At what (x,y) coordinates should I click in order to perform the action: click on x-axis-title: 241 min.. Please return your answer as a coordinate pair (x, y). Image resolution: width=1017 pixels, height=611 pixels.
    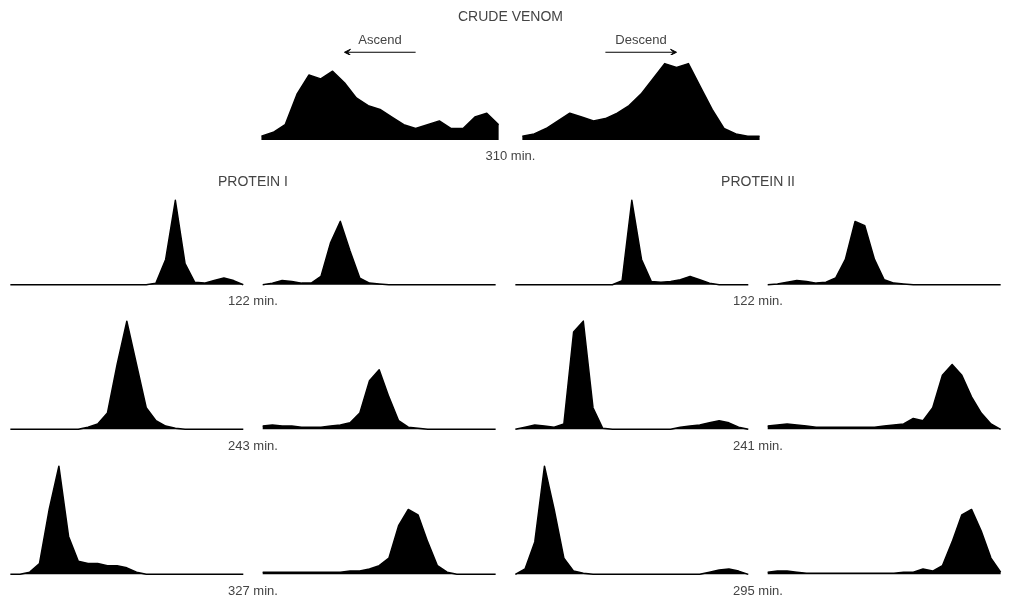
    Looking at the image, I should click on (758, 445).